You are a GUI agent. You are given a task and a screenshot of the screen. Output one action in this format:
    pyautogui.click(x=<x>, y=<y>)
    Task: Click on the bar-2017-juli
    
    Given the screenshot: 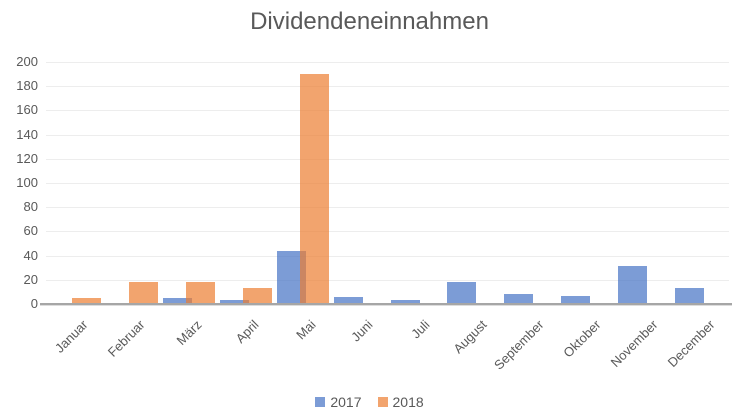 What is the action you would take?
    pyautogui.click(x=405, y=302)
    